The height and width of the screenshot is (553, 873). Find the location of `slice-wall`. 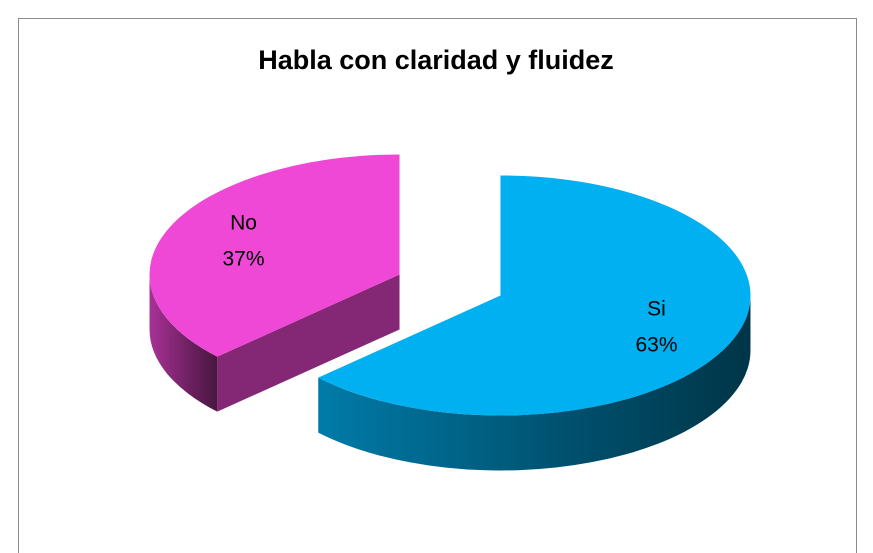

slice-wall is located at coordinates (308, 343).